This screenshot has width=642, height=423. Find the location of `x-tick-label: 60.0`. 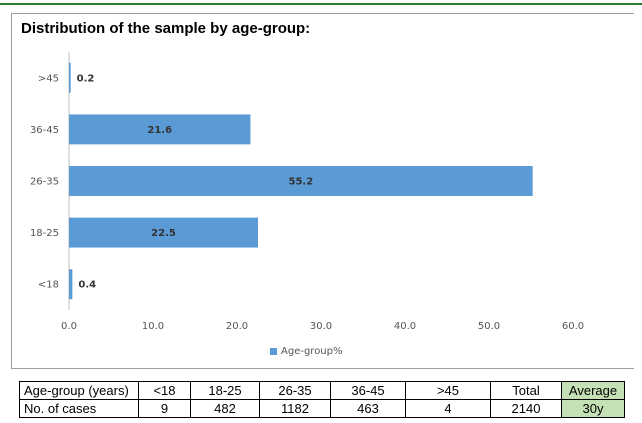

x-tick-label: 60.0 is located at coordinates (573, 326).